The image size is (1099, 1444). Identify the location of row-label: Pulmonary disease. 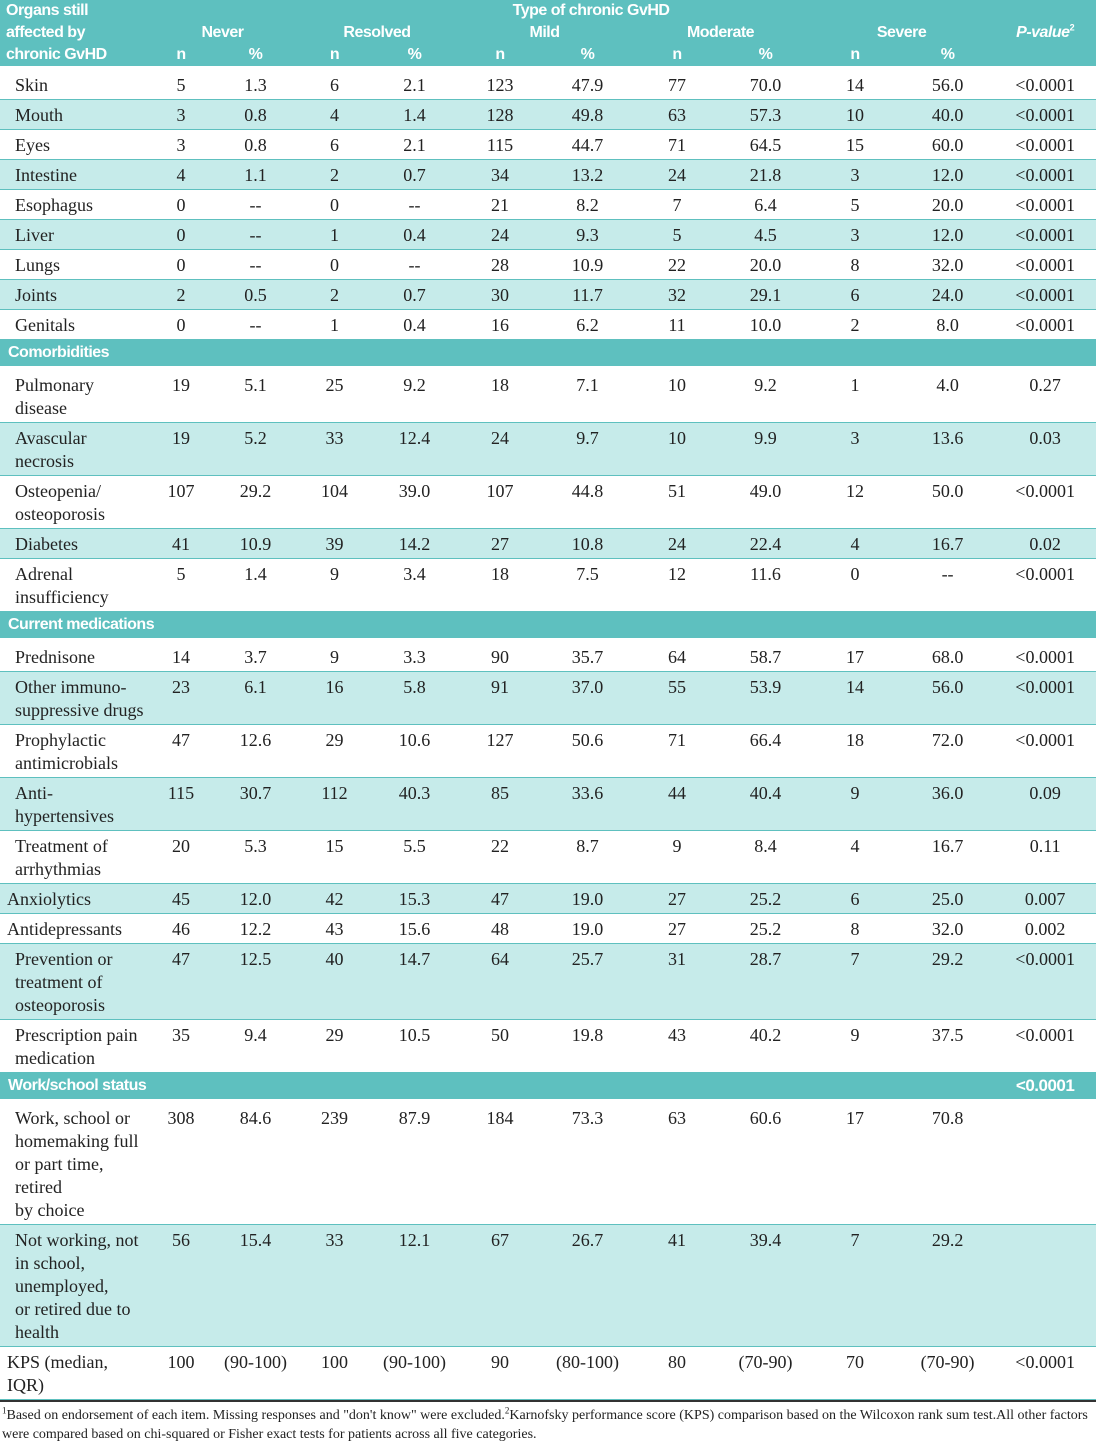
(74, 396).